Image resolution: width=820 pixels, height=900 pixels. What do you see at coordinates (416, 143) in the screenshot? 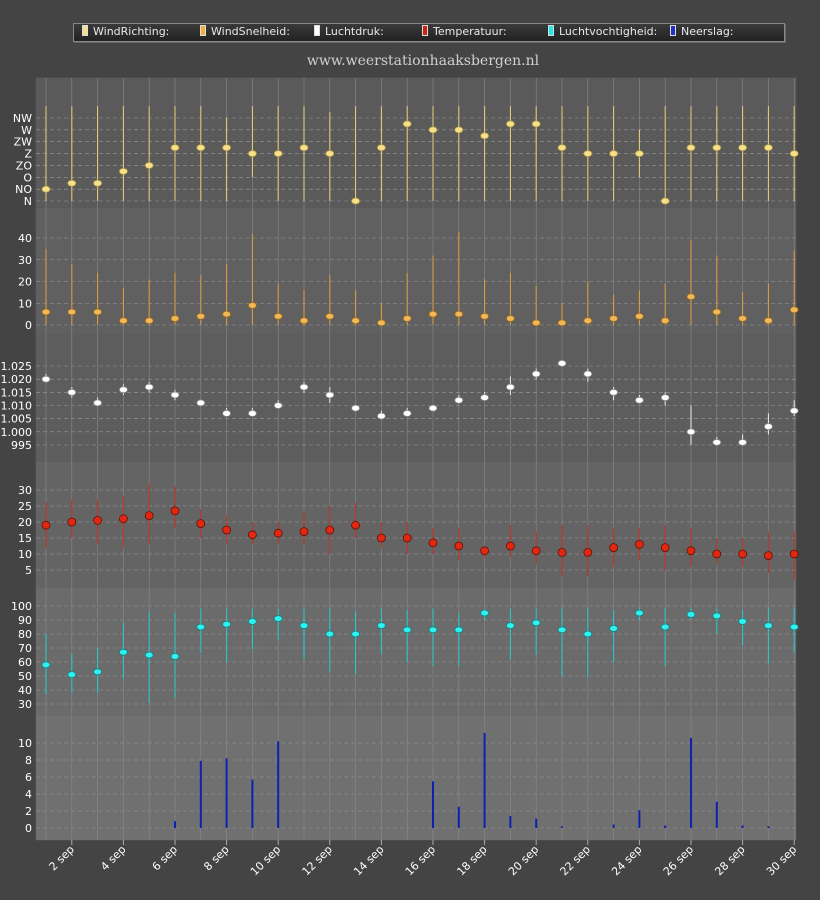
I see `panel-bg-windrichting` at bounding box center [416, 143].